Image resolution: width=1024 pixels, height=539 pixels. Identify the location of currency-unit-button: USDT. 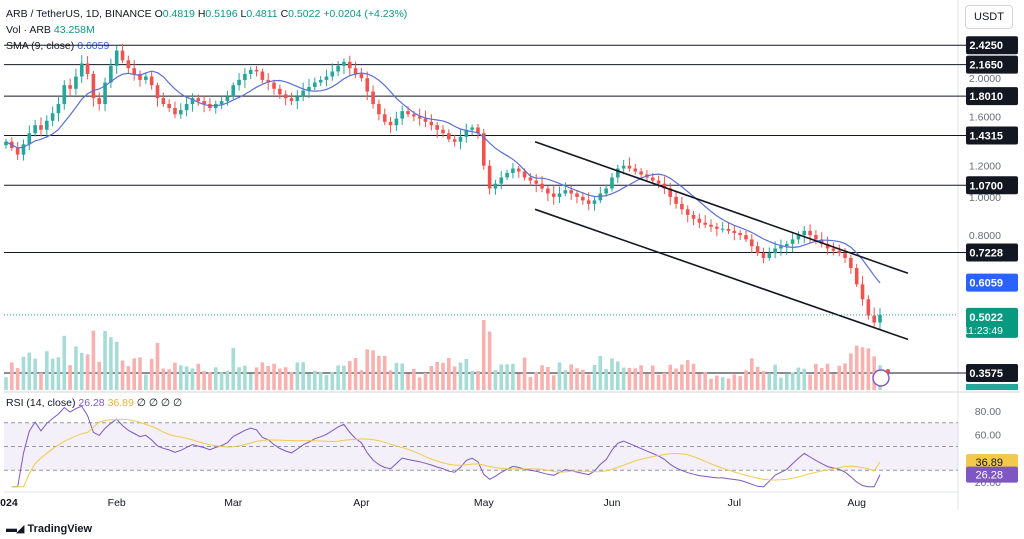
(989, 17).